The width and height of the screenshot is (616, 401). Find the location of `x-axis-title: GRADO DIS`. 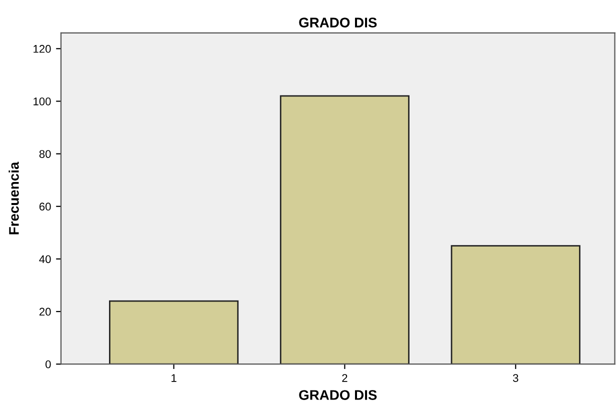

x-axis-title: GRADO DIS is located at coordinates (338, 395).